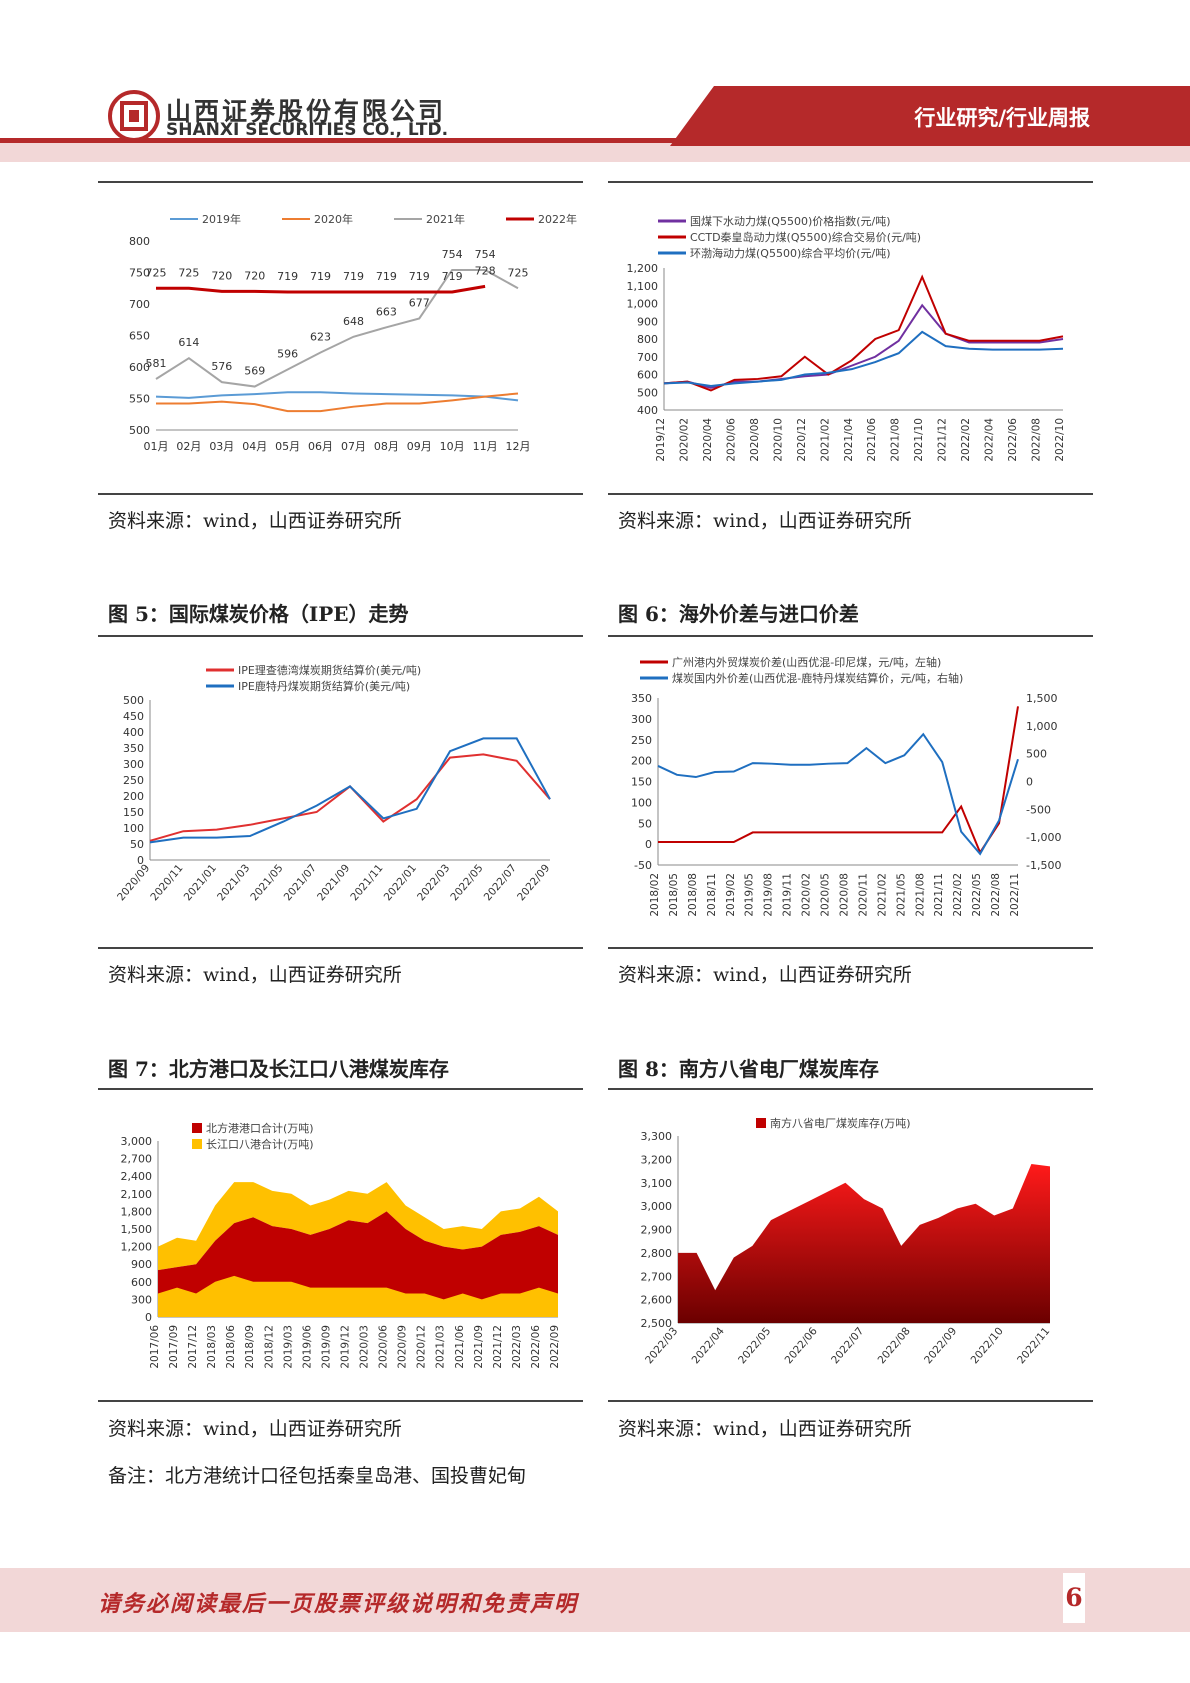 This screenshot has width=1190, height=1683. Describe the element at coordinates (987, 1345) in the screenshot. I see `x-tick-label: 2022/10` at that location.